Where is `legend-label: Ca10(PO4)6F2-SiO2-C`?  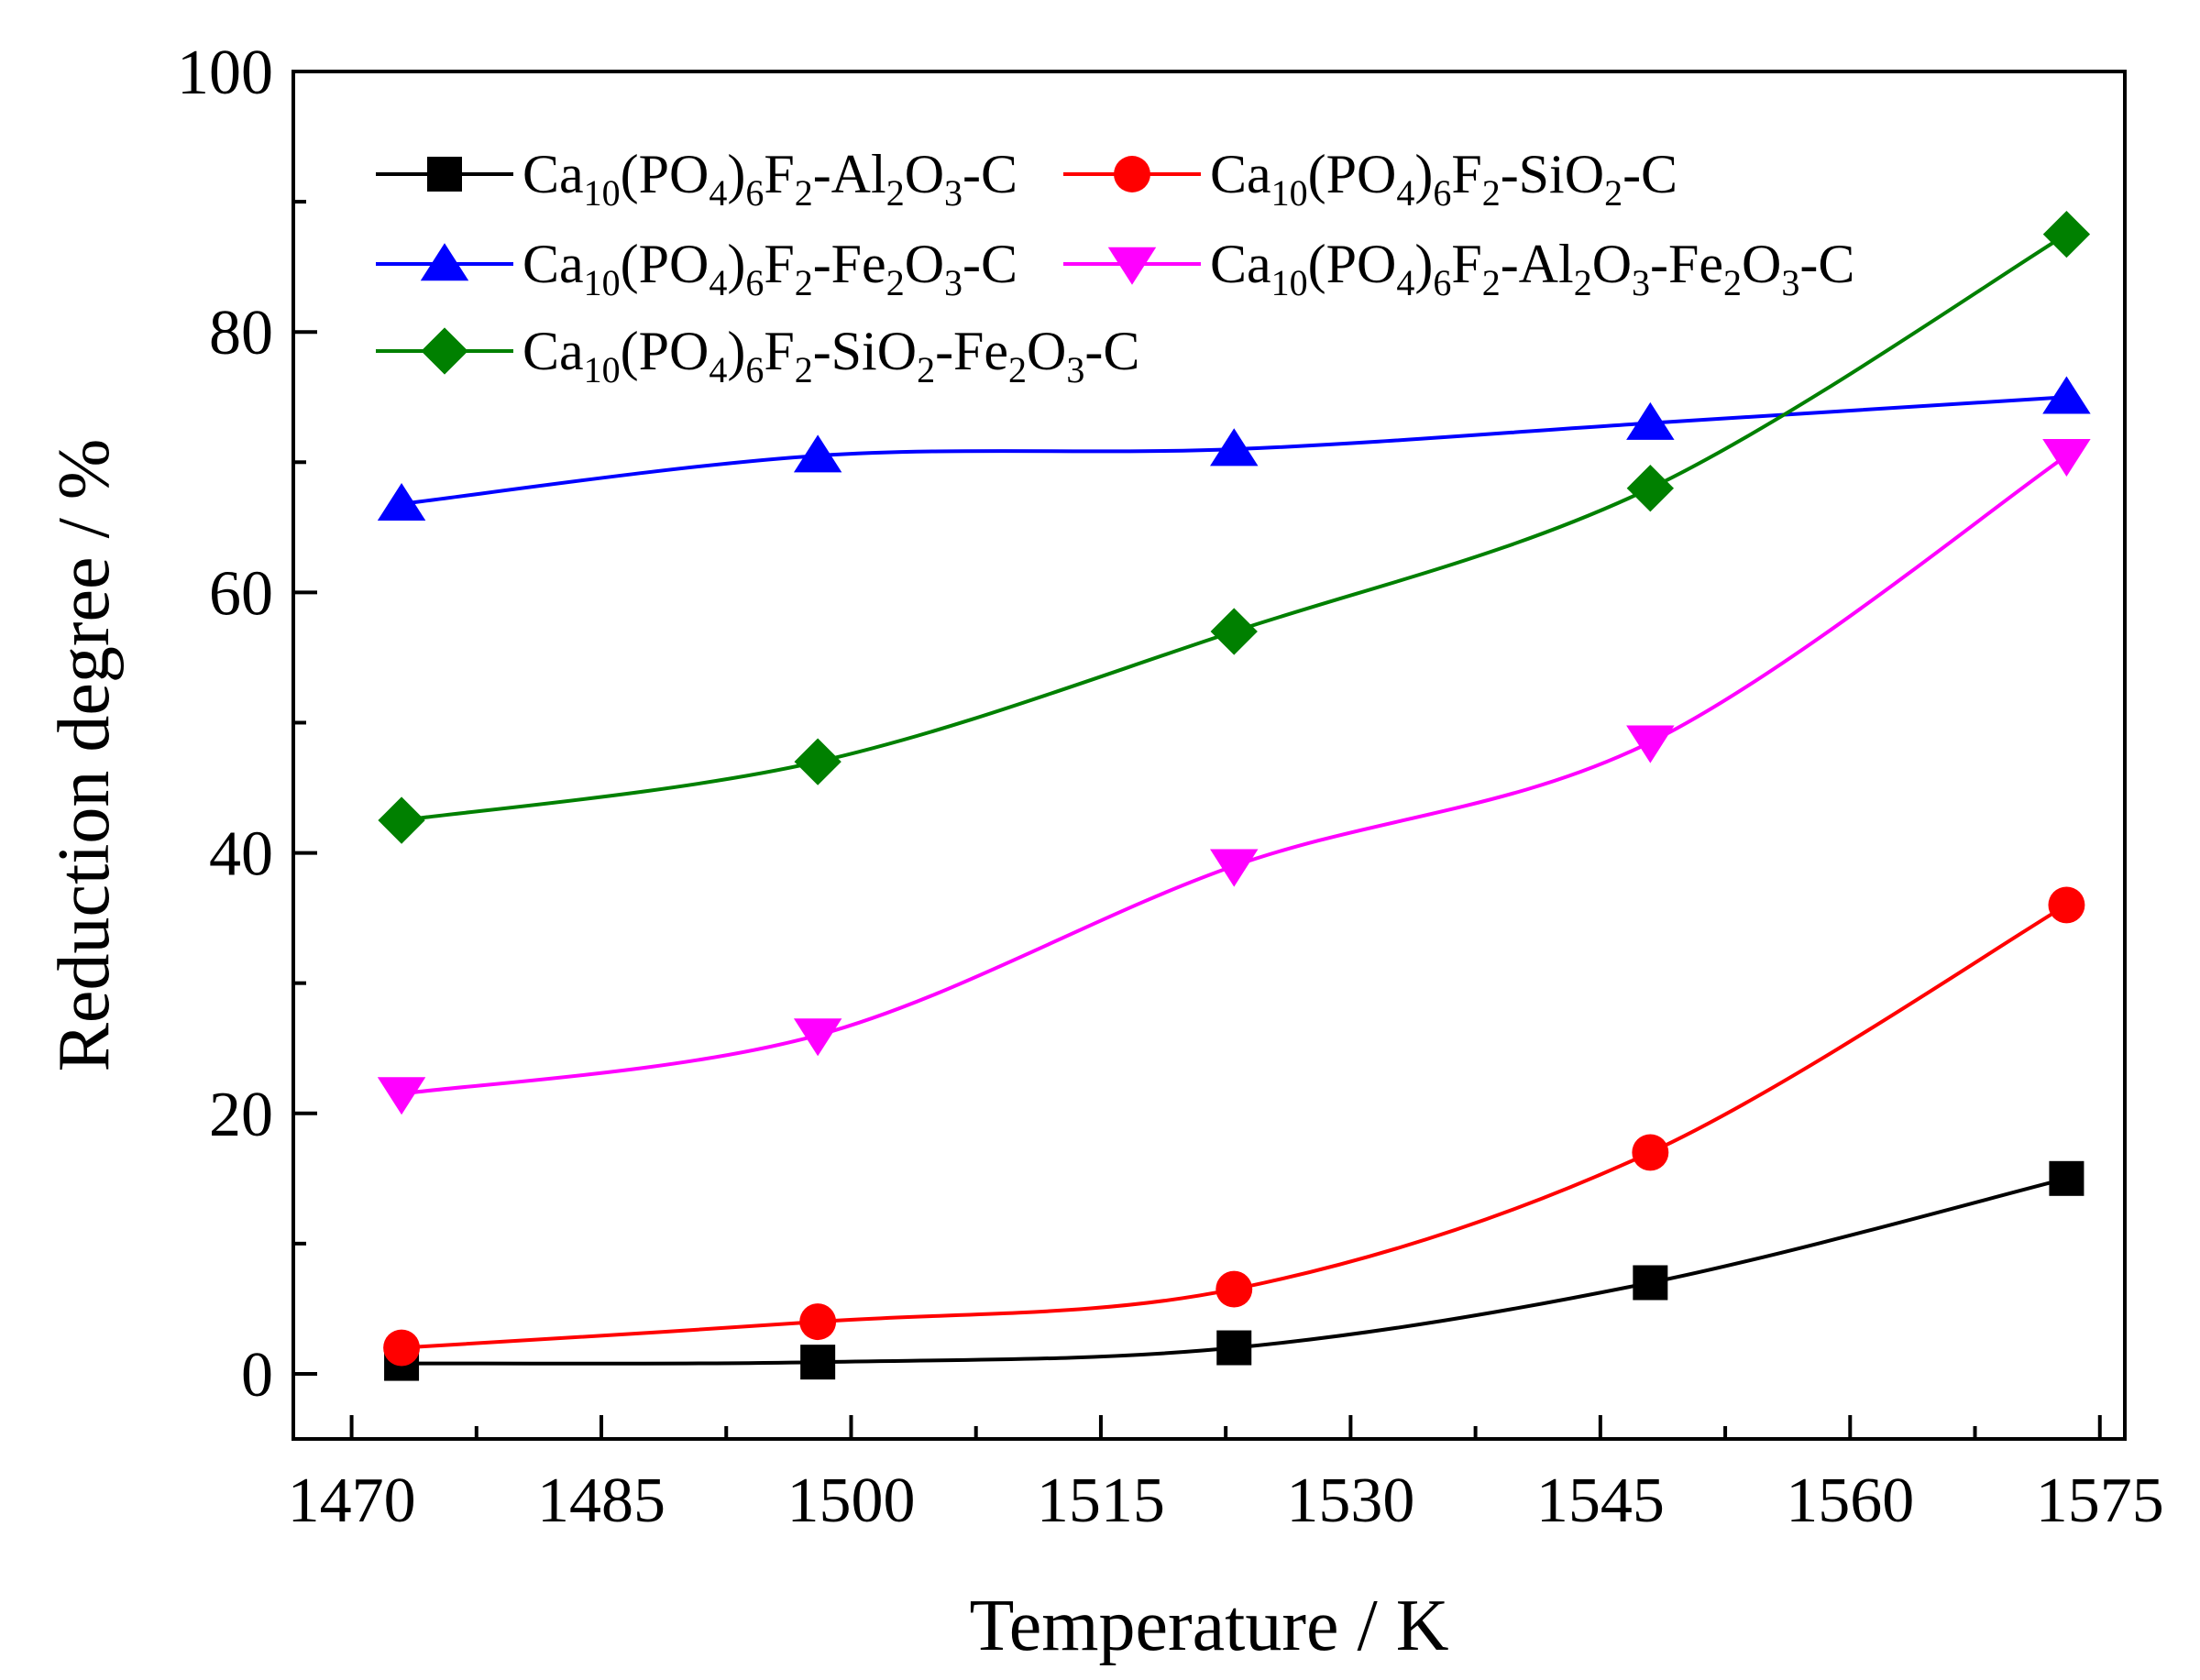
legend-label: Ca10(PO4)6F2-SiO2-C is located at coordinates (1444, 179).